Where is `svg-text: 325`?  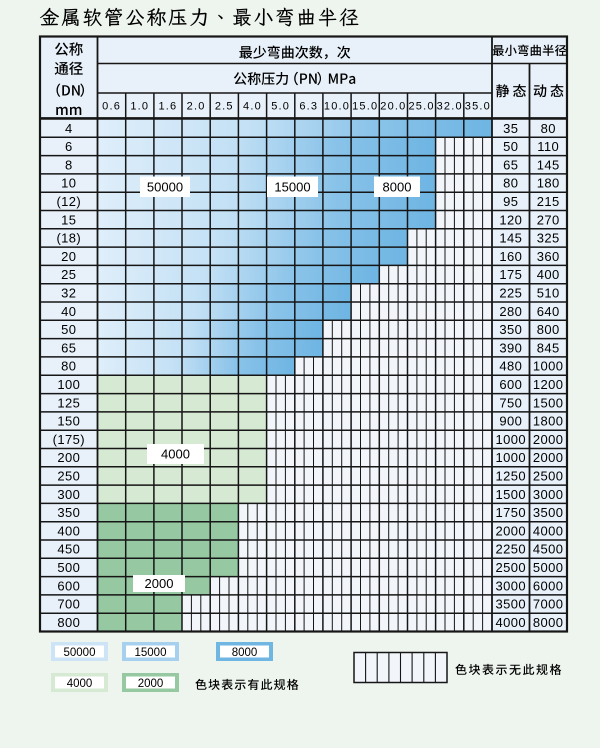 svg-text: 325 is located at coordinates (548, 238).